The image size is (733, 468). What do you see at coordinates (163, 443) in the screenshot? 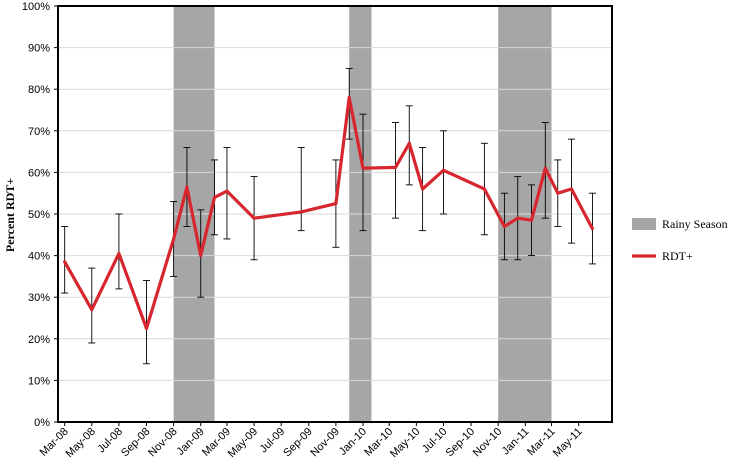
I see `x-tick-label: Nov-08` at bounding box center [163, 443].